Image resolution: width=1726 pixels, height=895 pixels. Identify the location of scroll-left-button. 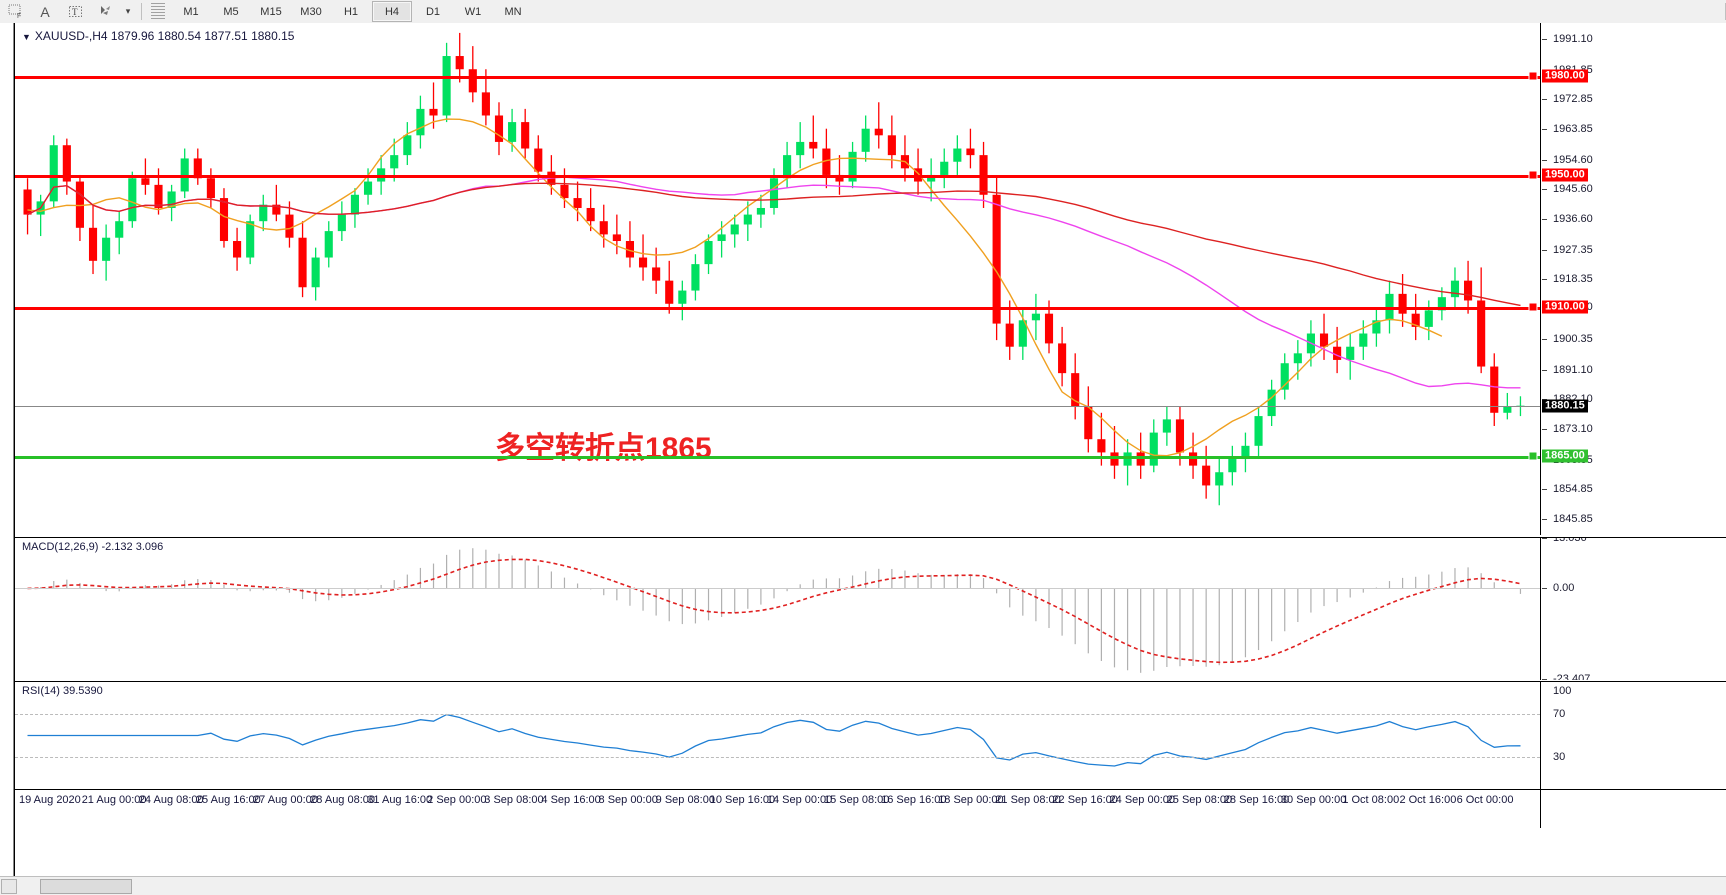
(9, 886).